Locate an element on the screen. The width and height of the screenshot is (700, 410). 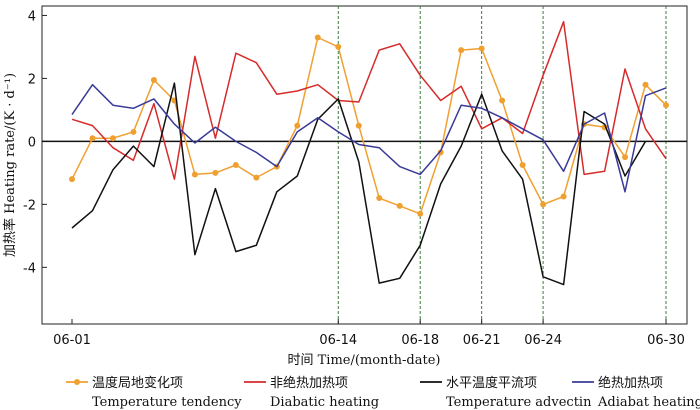
x-tick-label: 06-01 is located at coordinates (72, 340).